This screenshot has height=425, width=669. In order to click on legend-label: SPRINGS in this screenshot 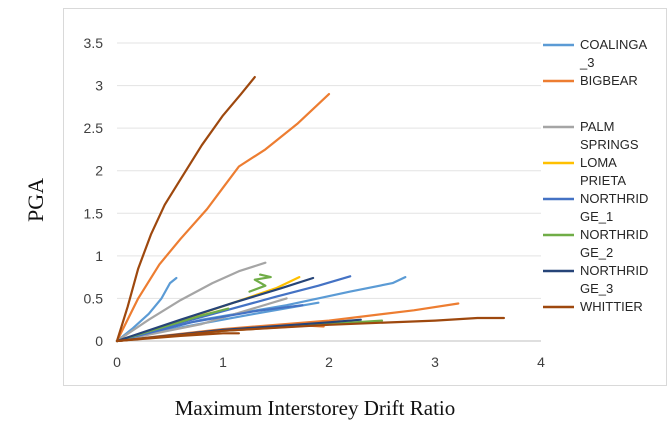, I will do `click(609, 144)`.